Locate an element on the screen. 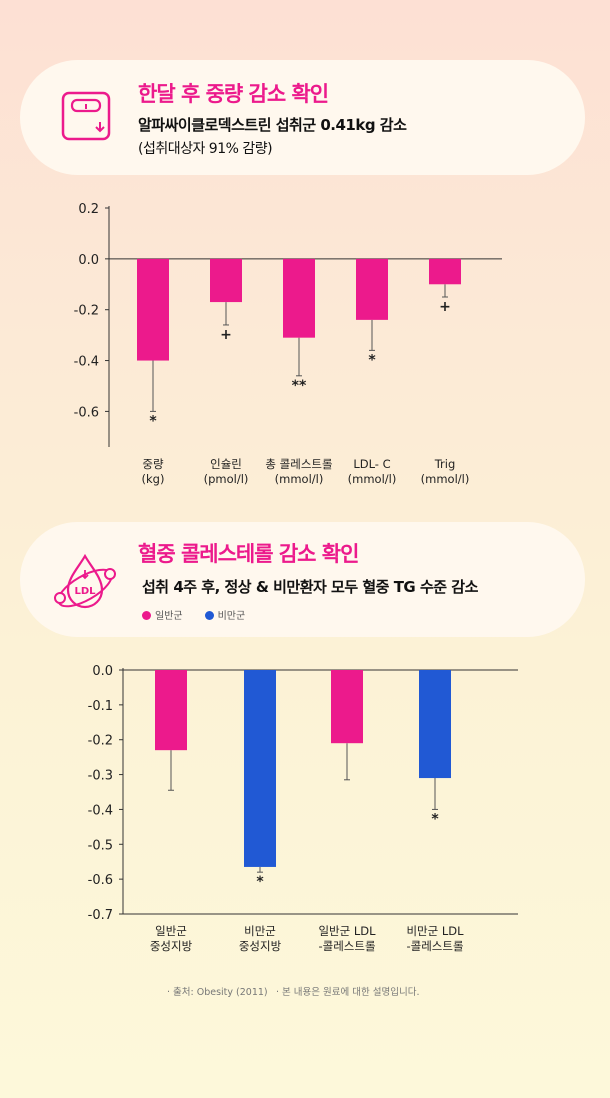 This screenshot has height=1098, width=610. footer-source: · 출처: Obesity (2011) is located at coordinates (217, 992).